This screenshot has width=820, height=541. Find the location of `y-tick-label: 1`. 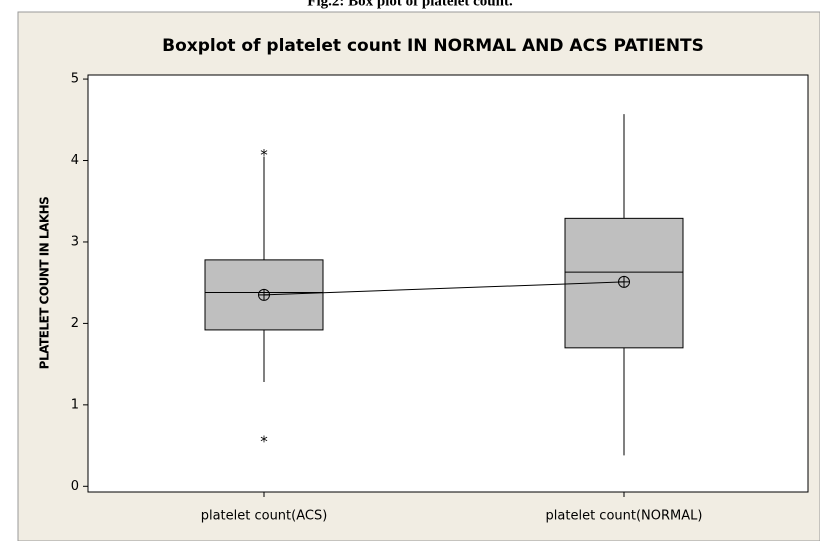

y-tick-label: 1 is located at coordinates (75, 404).